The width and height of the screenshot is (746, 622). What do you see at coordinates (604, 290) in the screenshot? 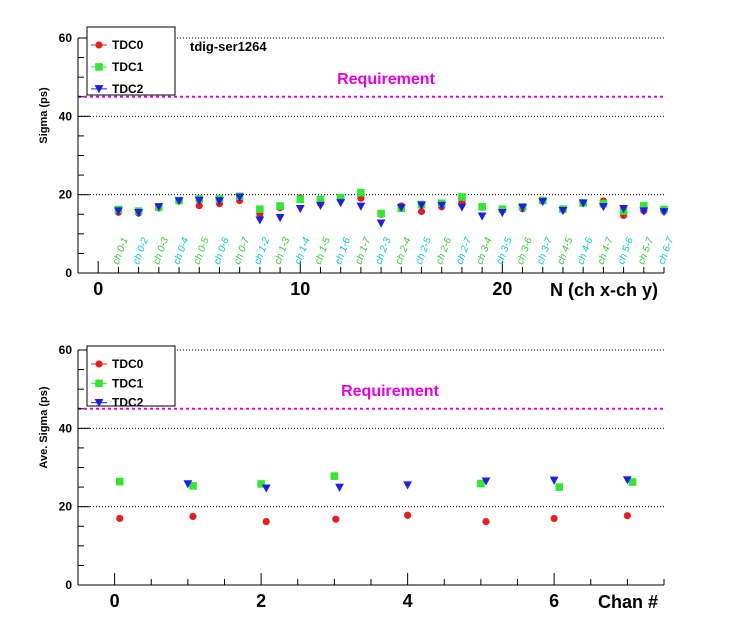
I see `x-axis-title: N (ch x-ch y)` at bounding box center [604, 290].